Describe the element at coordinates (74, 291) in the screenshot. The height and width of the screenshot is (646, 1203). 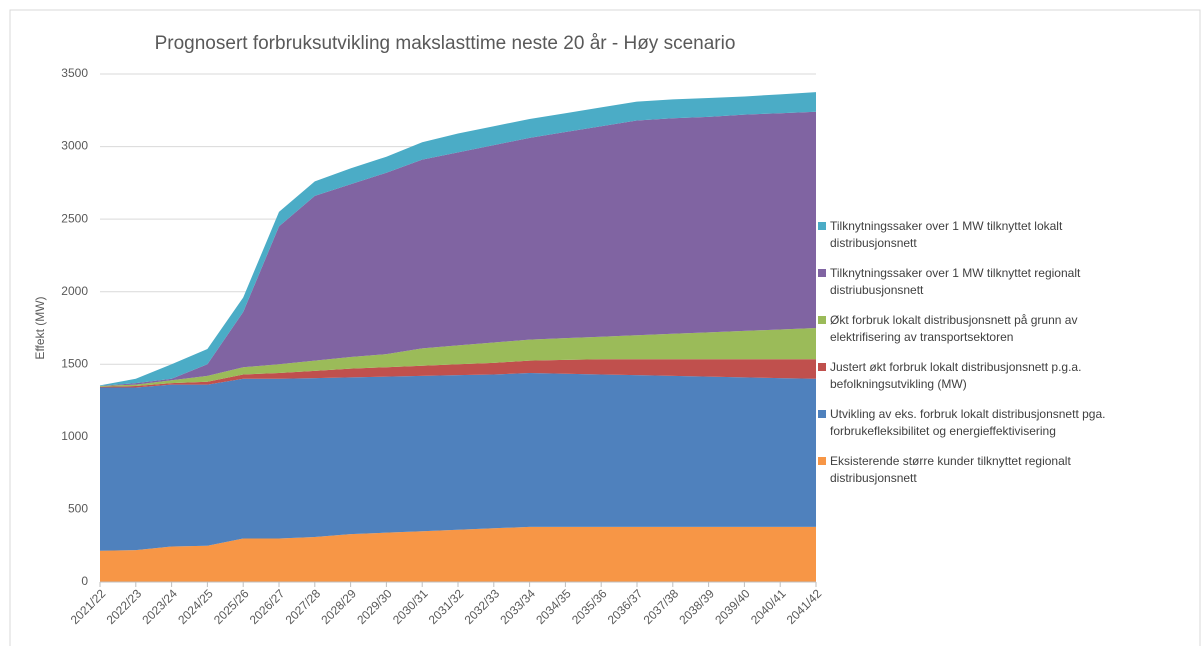
I see `y-tick-label: 2000` at that location.